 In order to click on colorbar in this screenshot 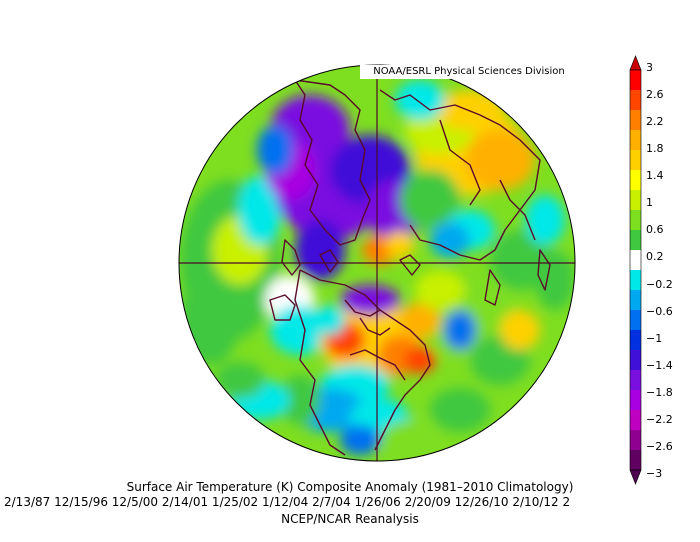, I will do `click(635, 270)`.